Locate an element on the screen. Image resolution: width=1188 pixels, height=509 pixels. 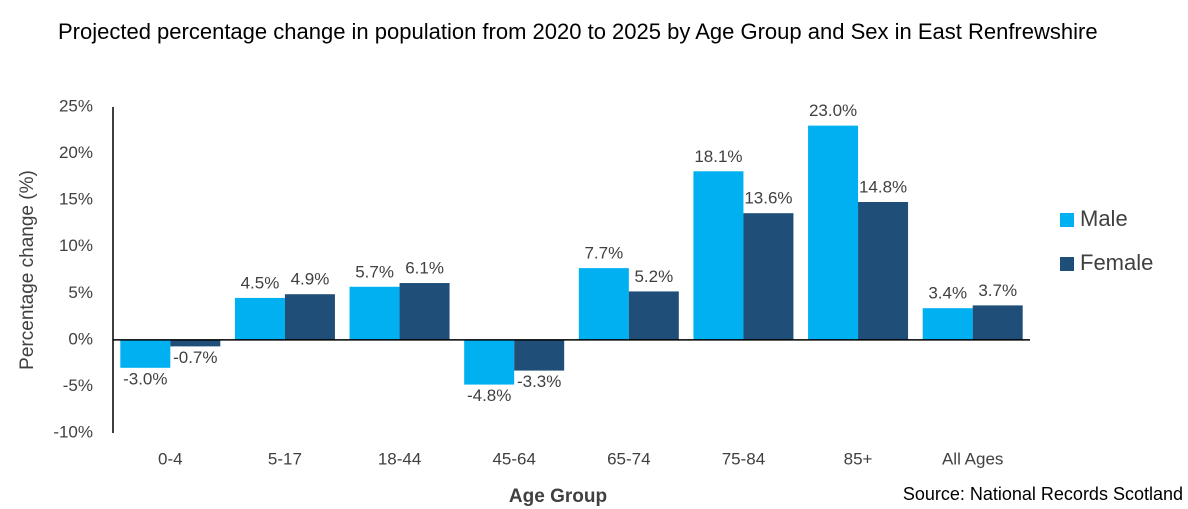
y-tick-label: 15% is located at coordinates (76, 199).